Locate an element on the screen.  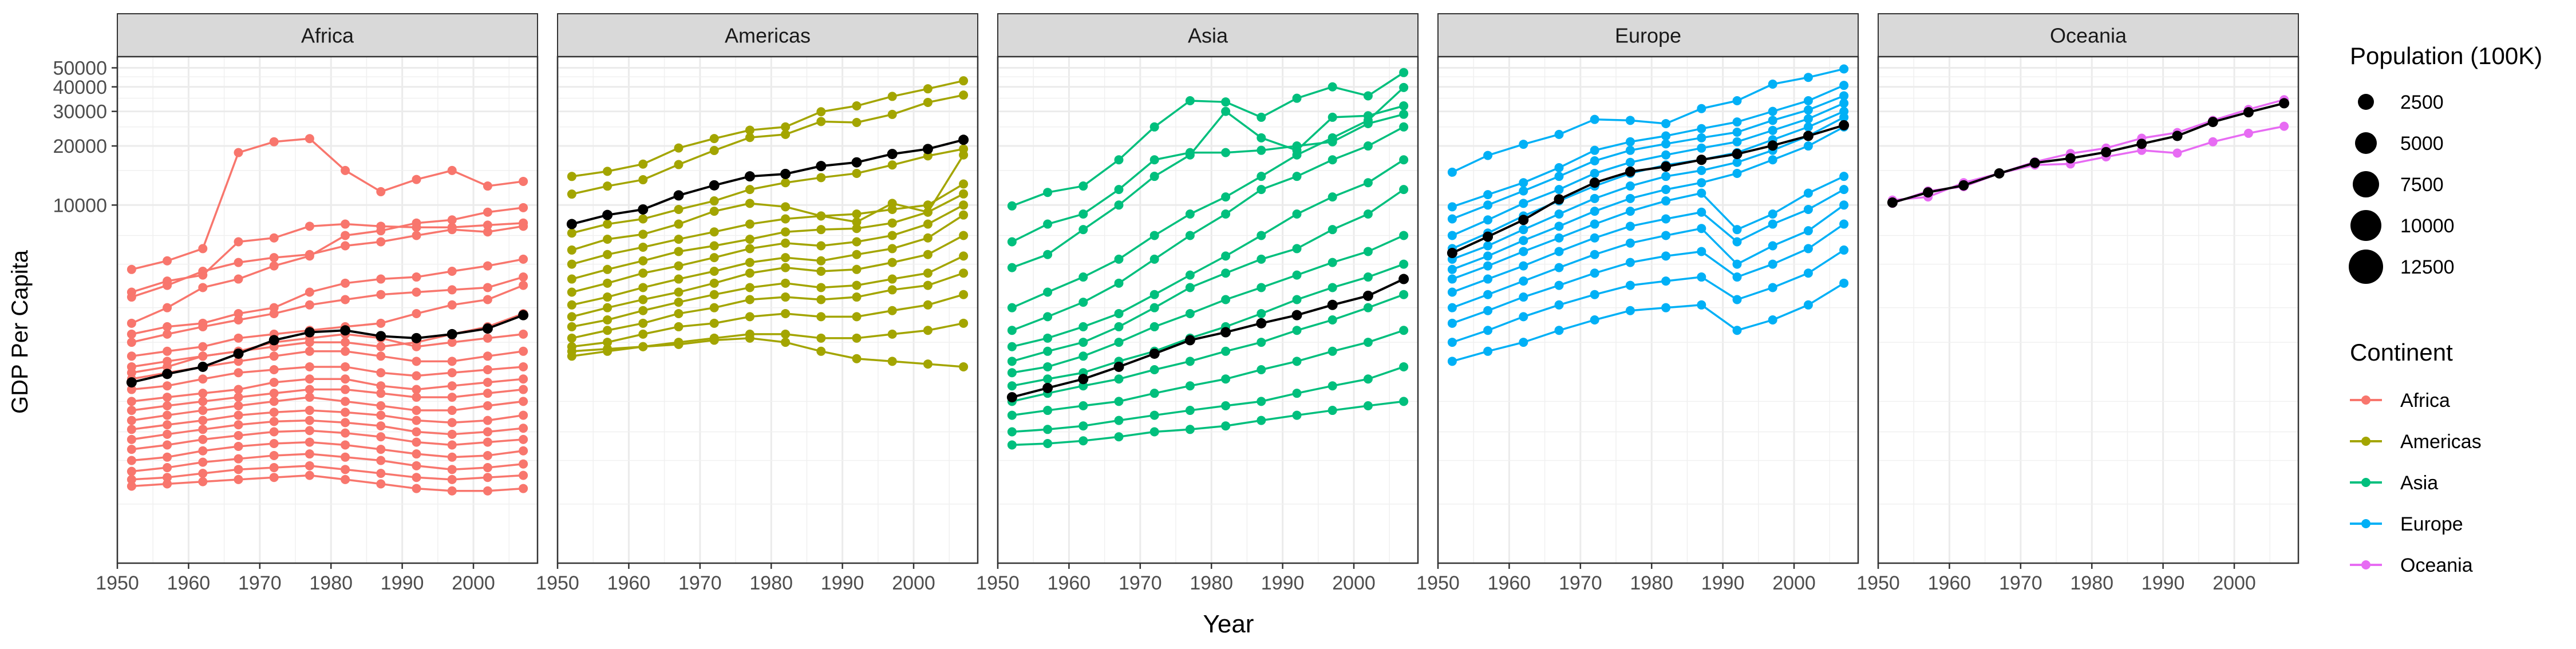
average-line is located at coordinates (1208, 338).